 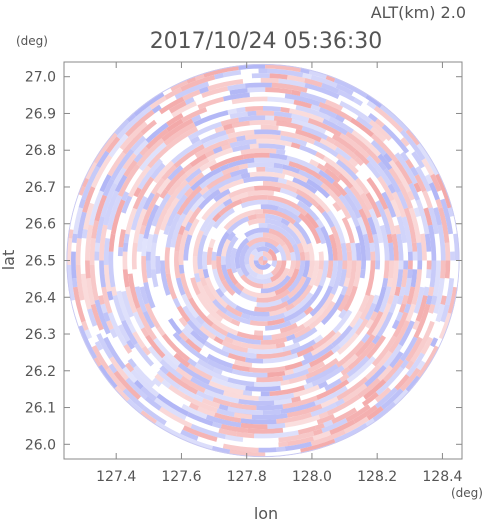 What do you see at coordinates (32, 41) in the screenshot?
I see `y-unit-label: (deg)` at bounding box center [32, 41].